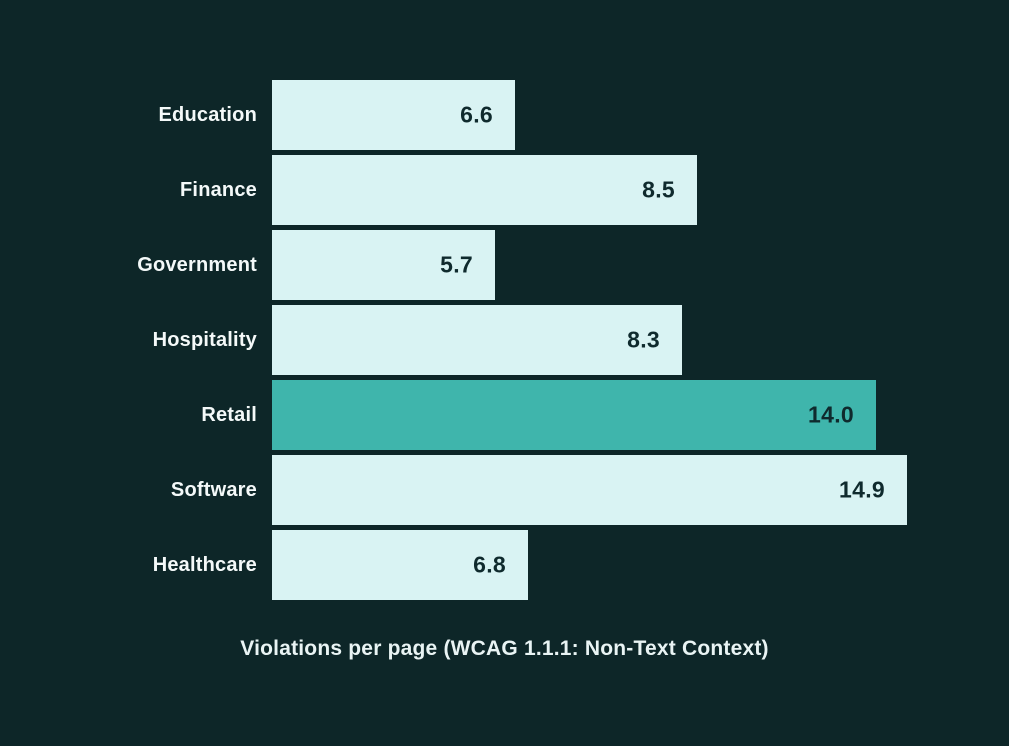 Image resolution: width=1009 pixels, height=746 pixels. I want to click on bar-row-healthcare: Healthcare 6.8, so click(504, 565).